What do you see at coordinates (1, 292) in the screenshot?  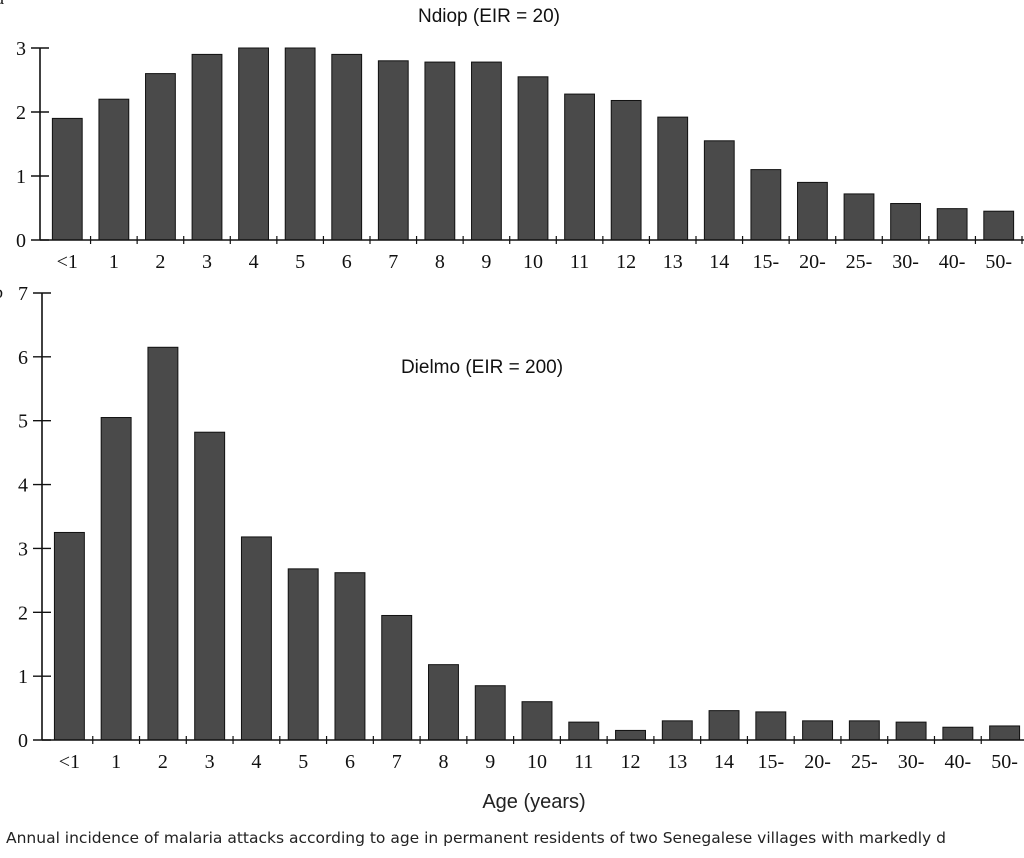 I see `panel-letter-b: b` at bounding box center [1, 292].